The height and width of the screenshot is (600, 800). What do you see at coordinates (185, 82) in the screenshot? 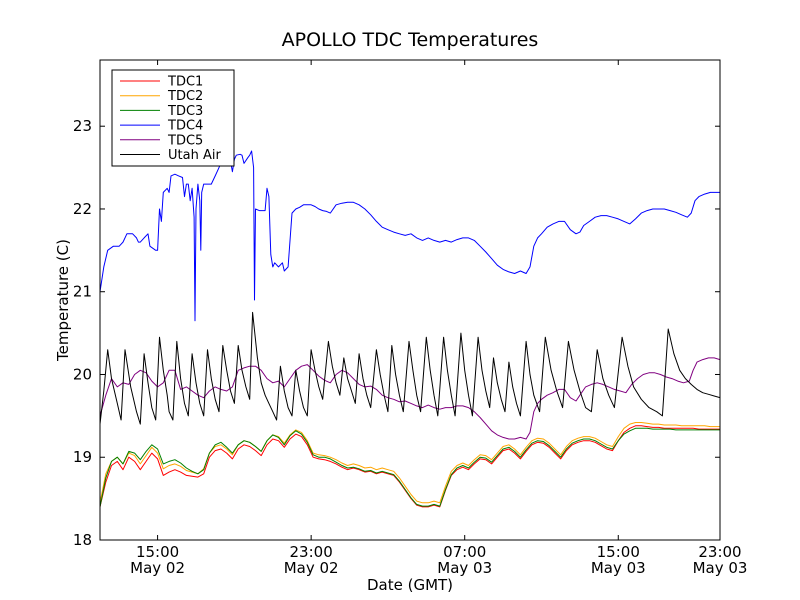
I see `legend-label-tdc1: TDC1` at bounding box center [185, 82].